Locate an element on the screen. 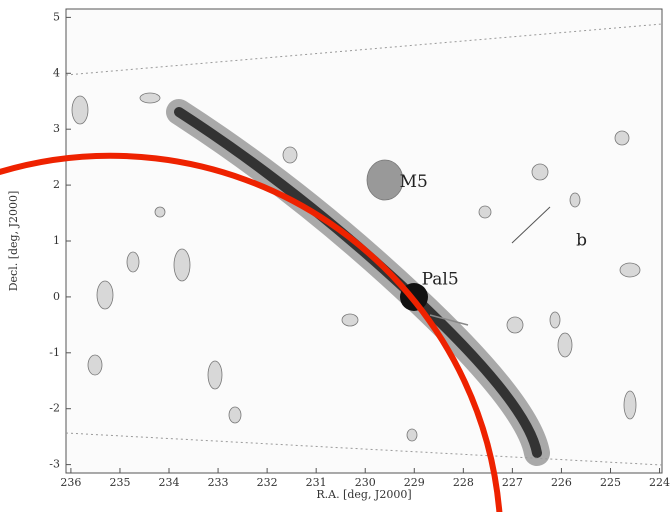  x-tick-label: 229 is located at coordinates (414, 482).